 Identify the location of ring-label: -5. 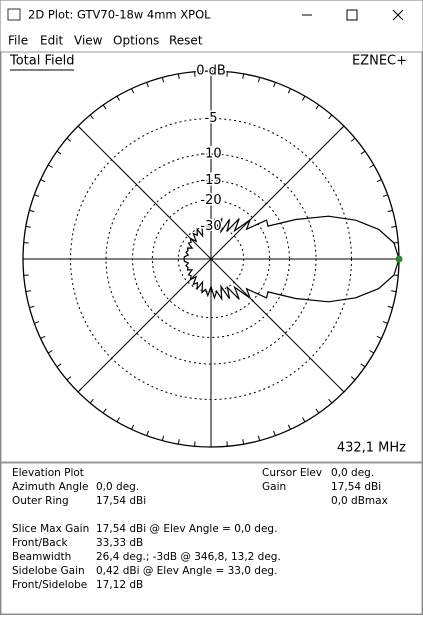
(211, 118).